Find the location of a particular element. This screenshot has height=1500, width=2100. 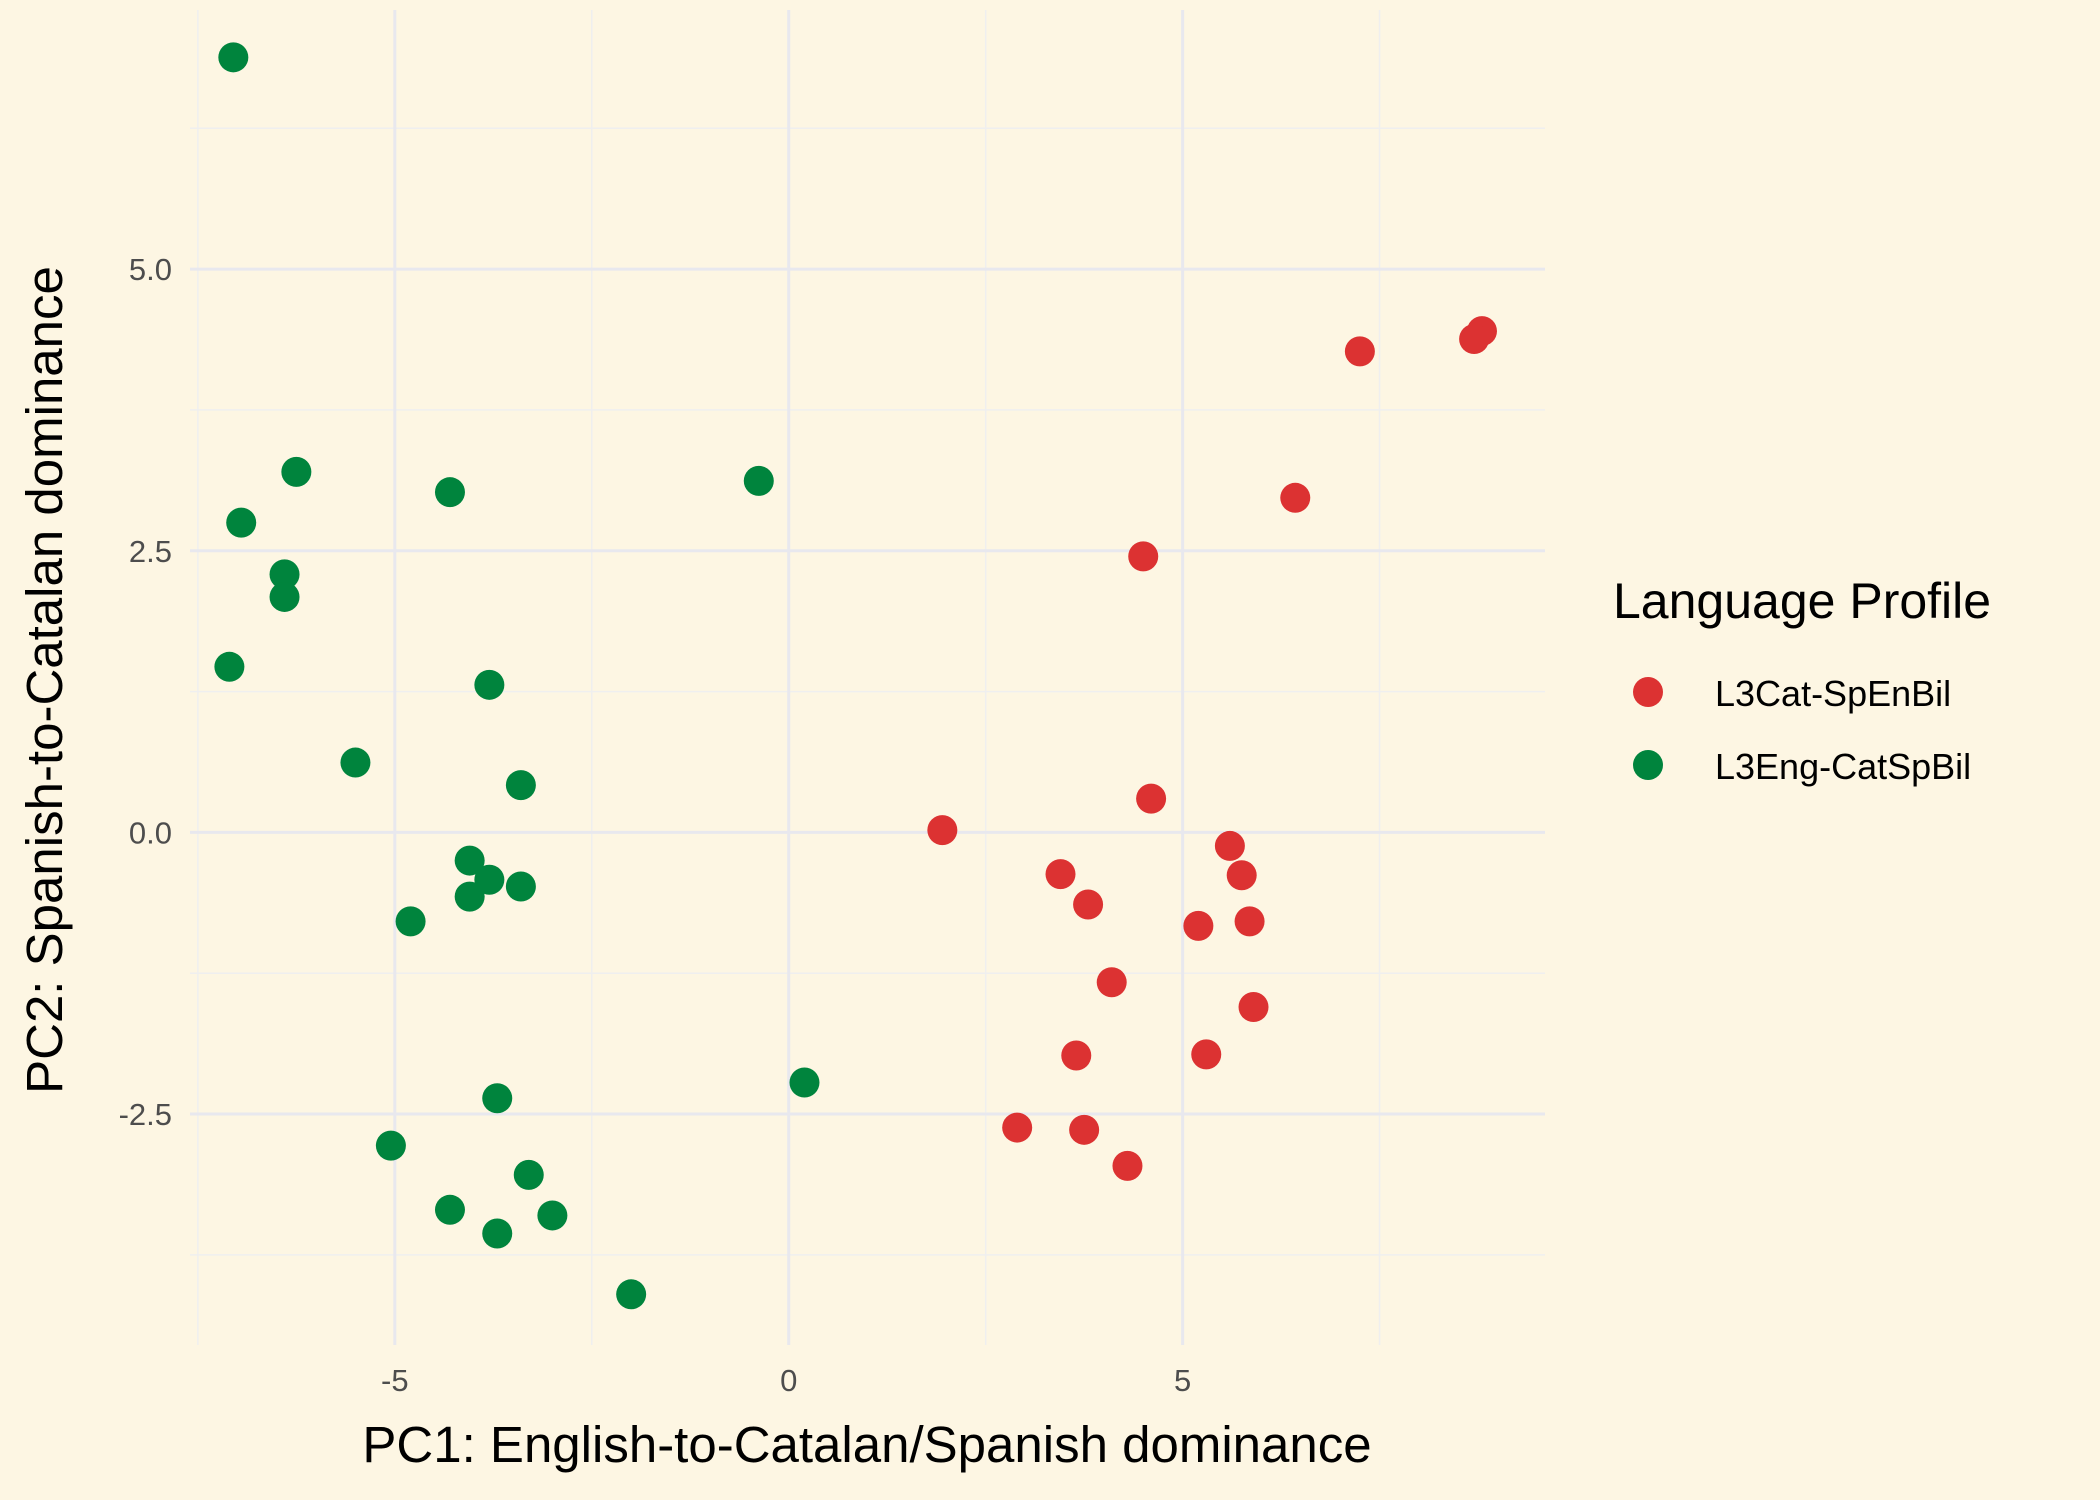

legend-swatch-l3eng-catspbil is located at coordinates (1648, 765).